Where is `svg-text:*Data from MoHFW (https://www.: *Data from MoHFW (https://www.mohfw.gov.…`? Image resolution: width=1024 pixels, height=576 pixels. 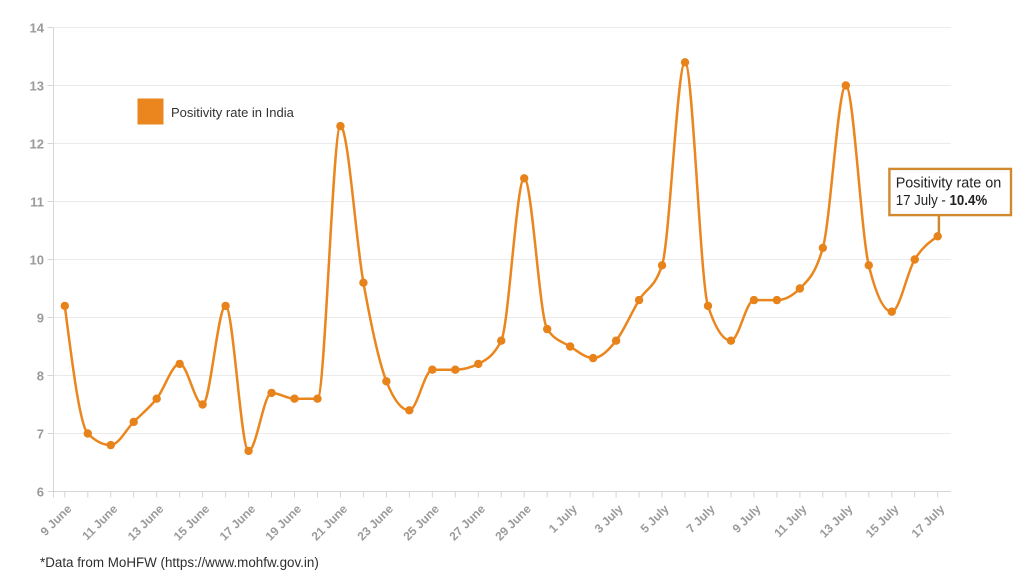 svg-text:*Data from MoHFW (https://www.: *Data from MoHFW (https://www.mohfw.gov.… is located at coordinates (179, 562).